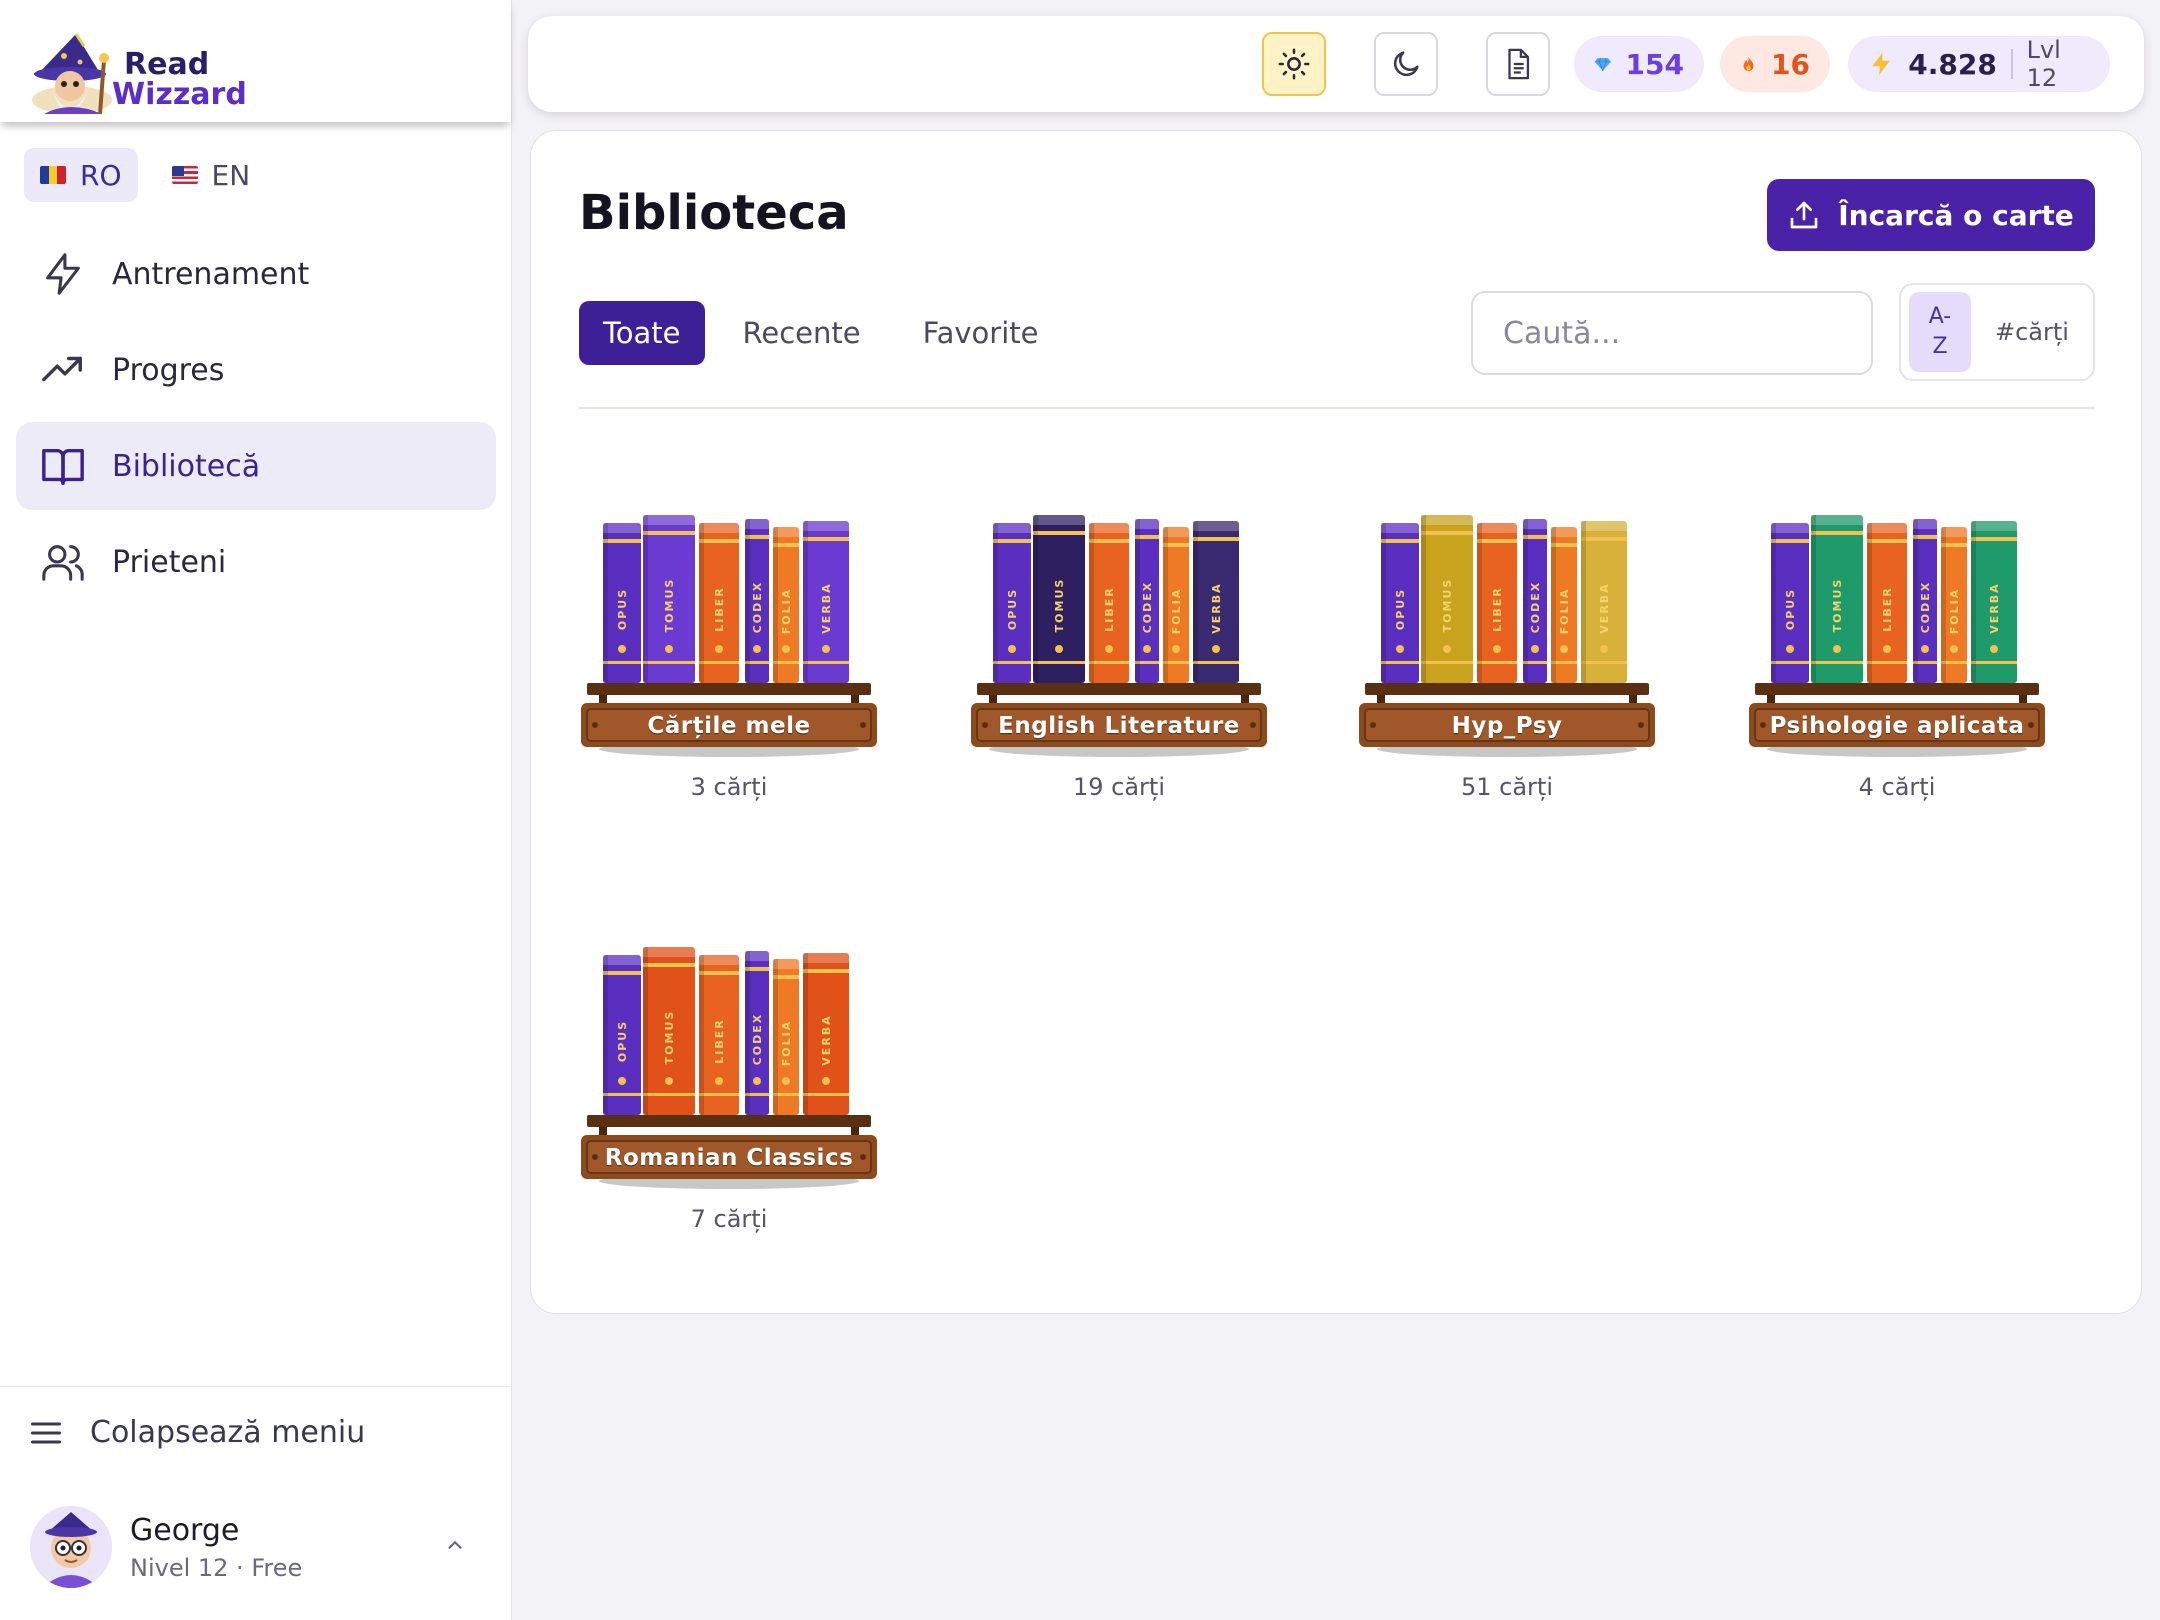 This screenshot has width=2160, height=1620. I want to click on xp-value: 4.828, so click(1952, 64).